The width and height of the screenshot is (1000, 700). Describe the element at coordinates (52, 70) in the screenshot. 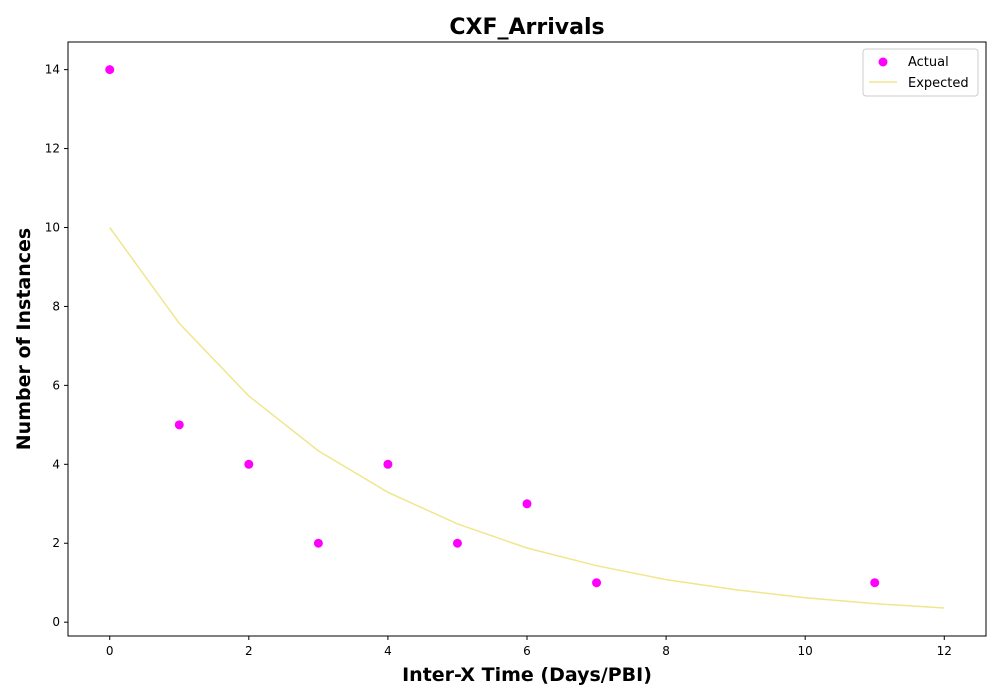

I see `y-tick-label: 14` at that location.